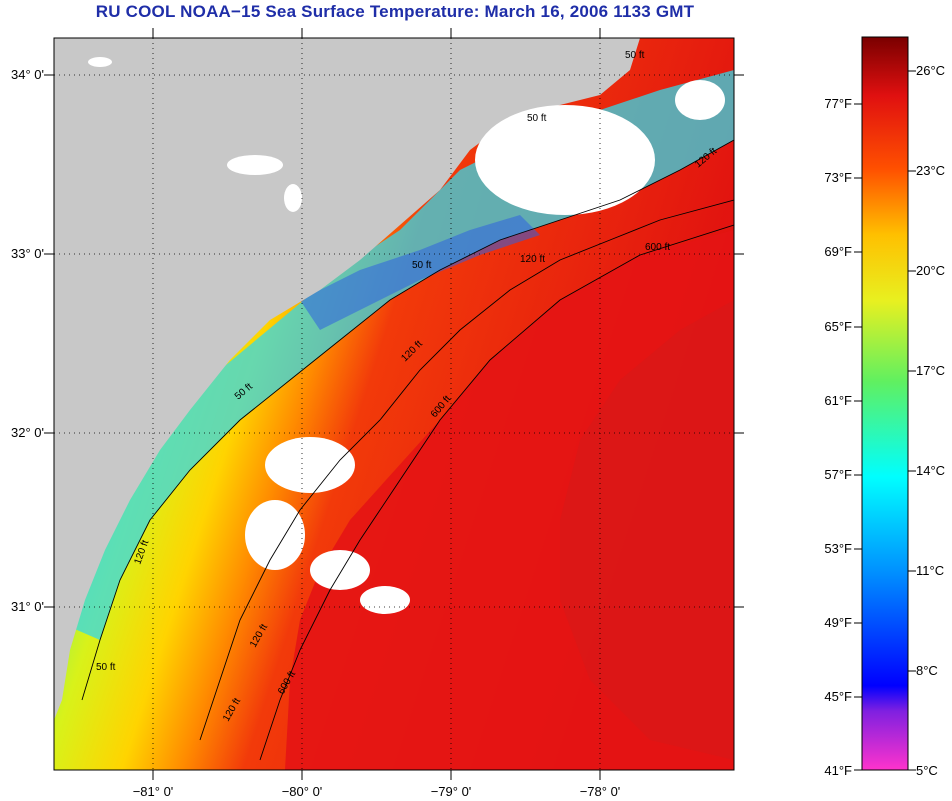 This screenshot has width=952, height=801. Describe the element at coordinates (930, 570) in the screenshot. I see `colorbar-c-label: 11°C` at that location.